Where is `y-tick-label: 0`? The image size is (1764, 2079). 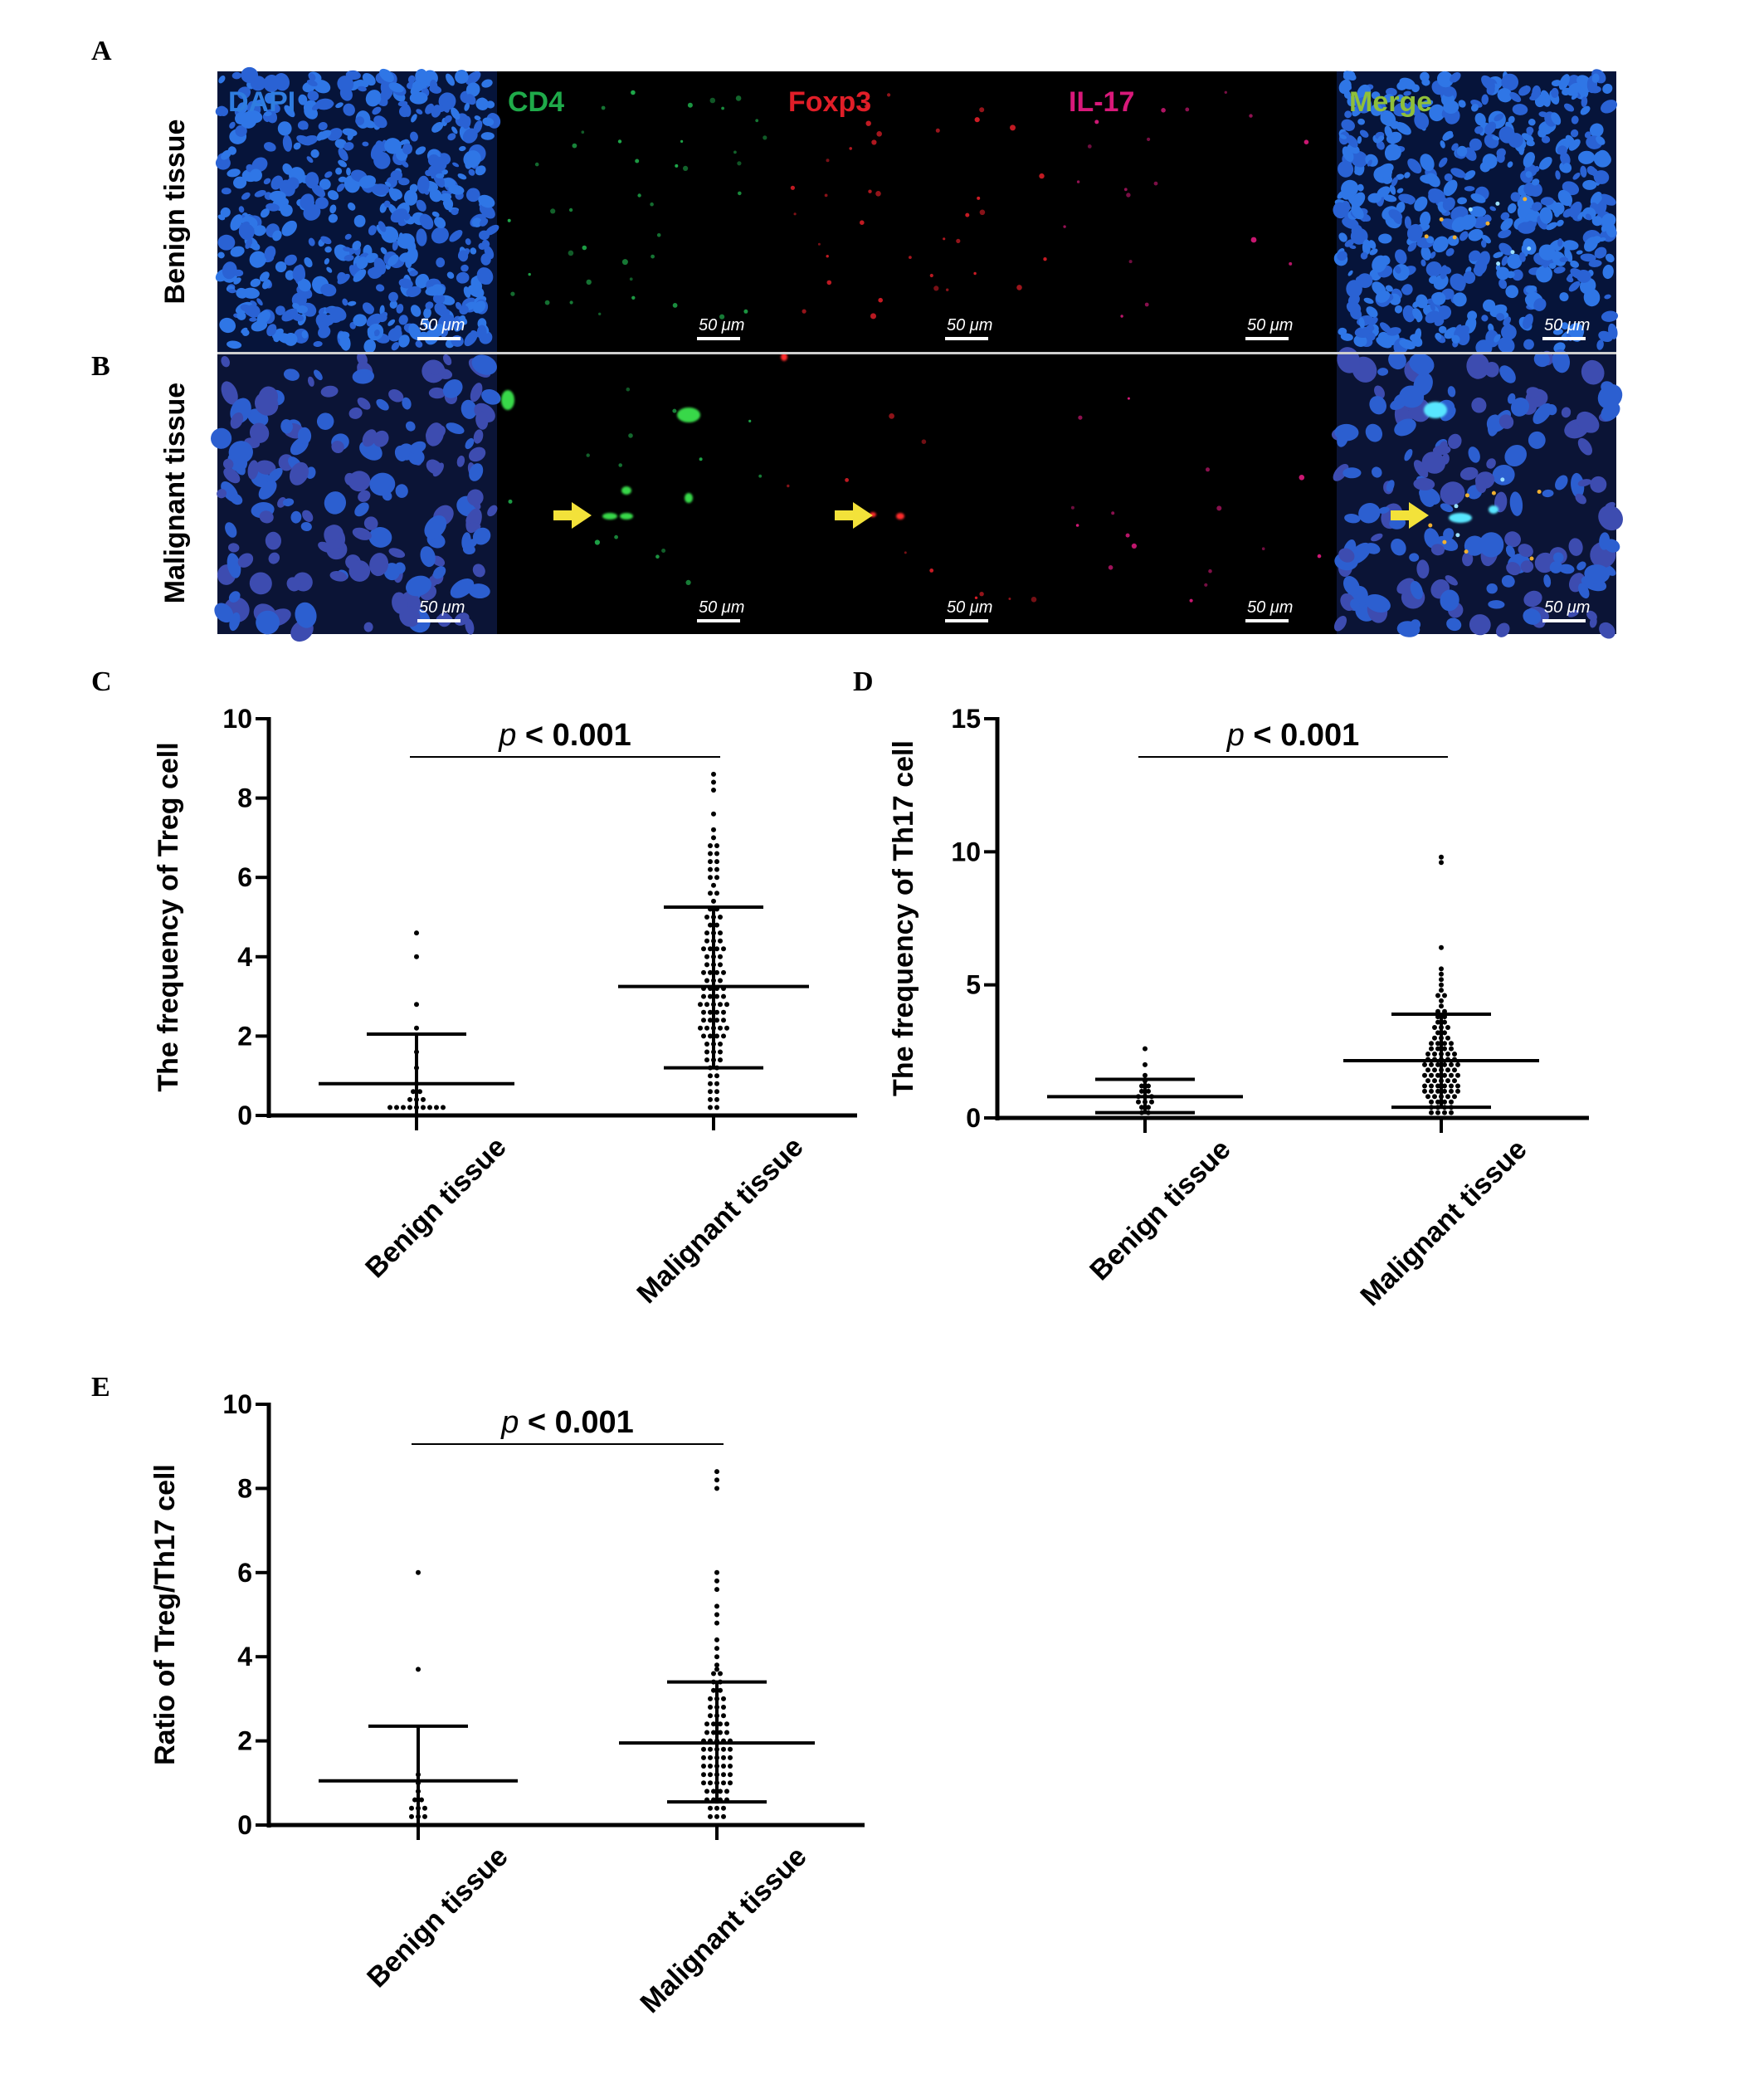
y-tick-label: 0 is located at coordinates (973, 1118).